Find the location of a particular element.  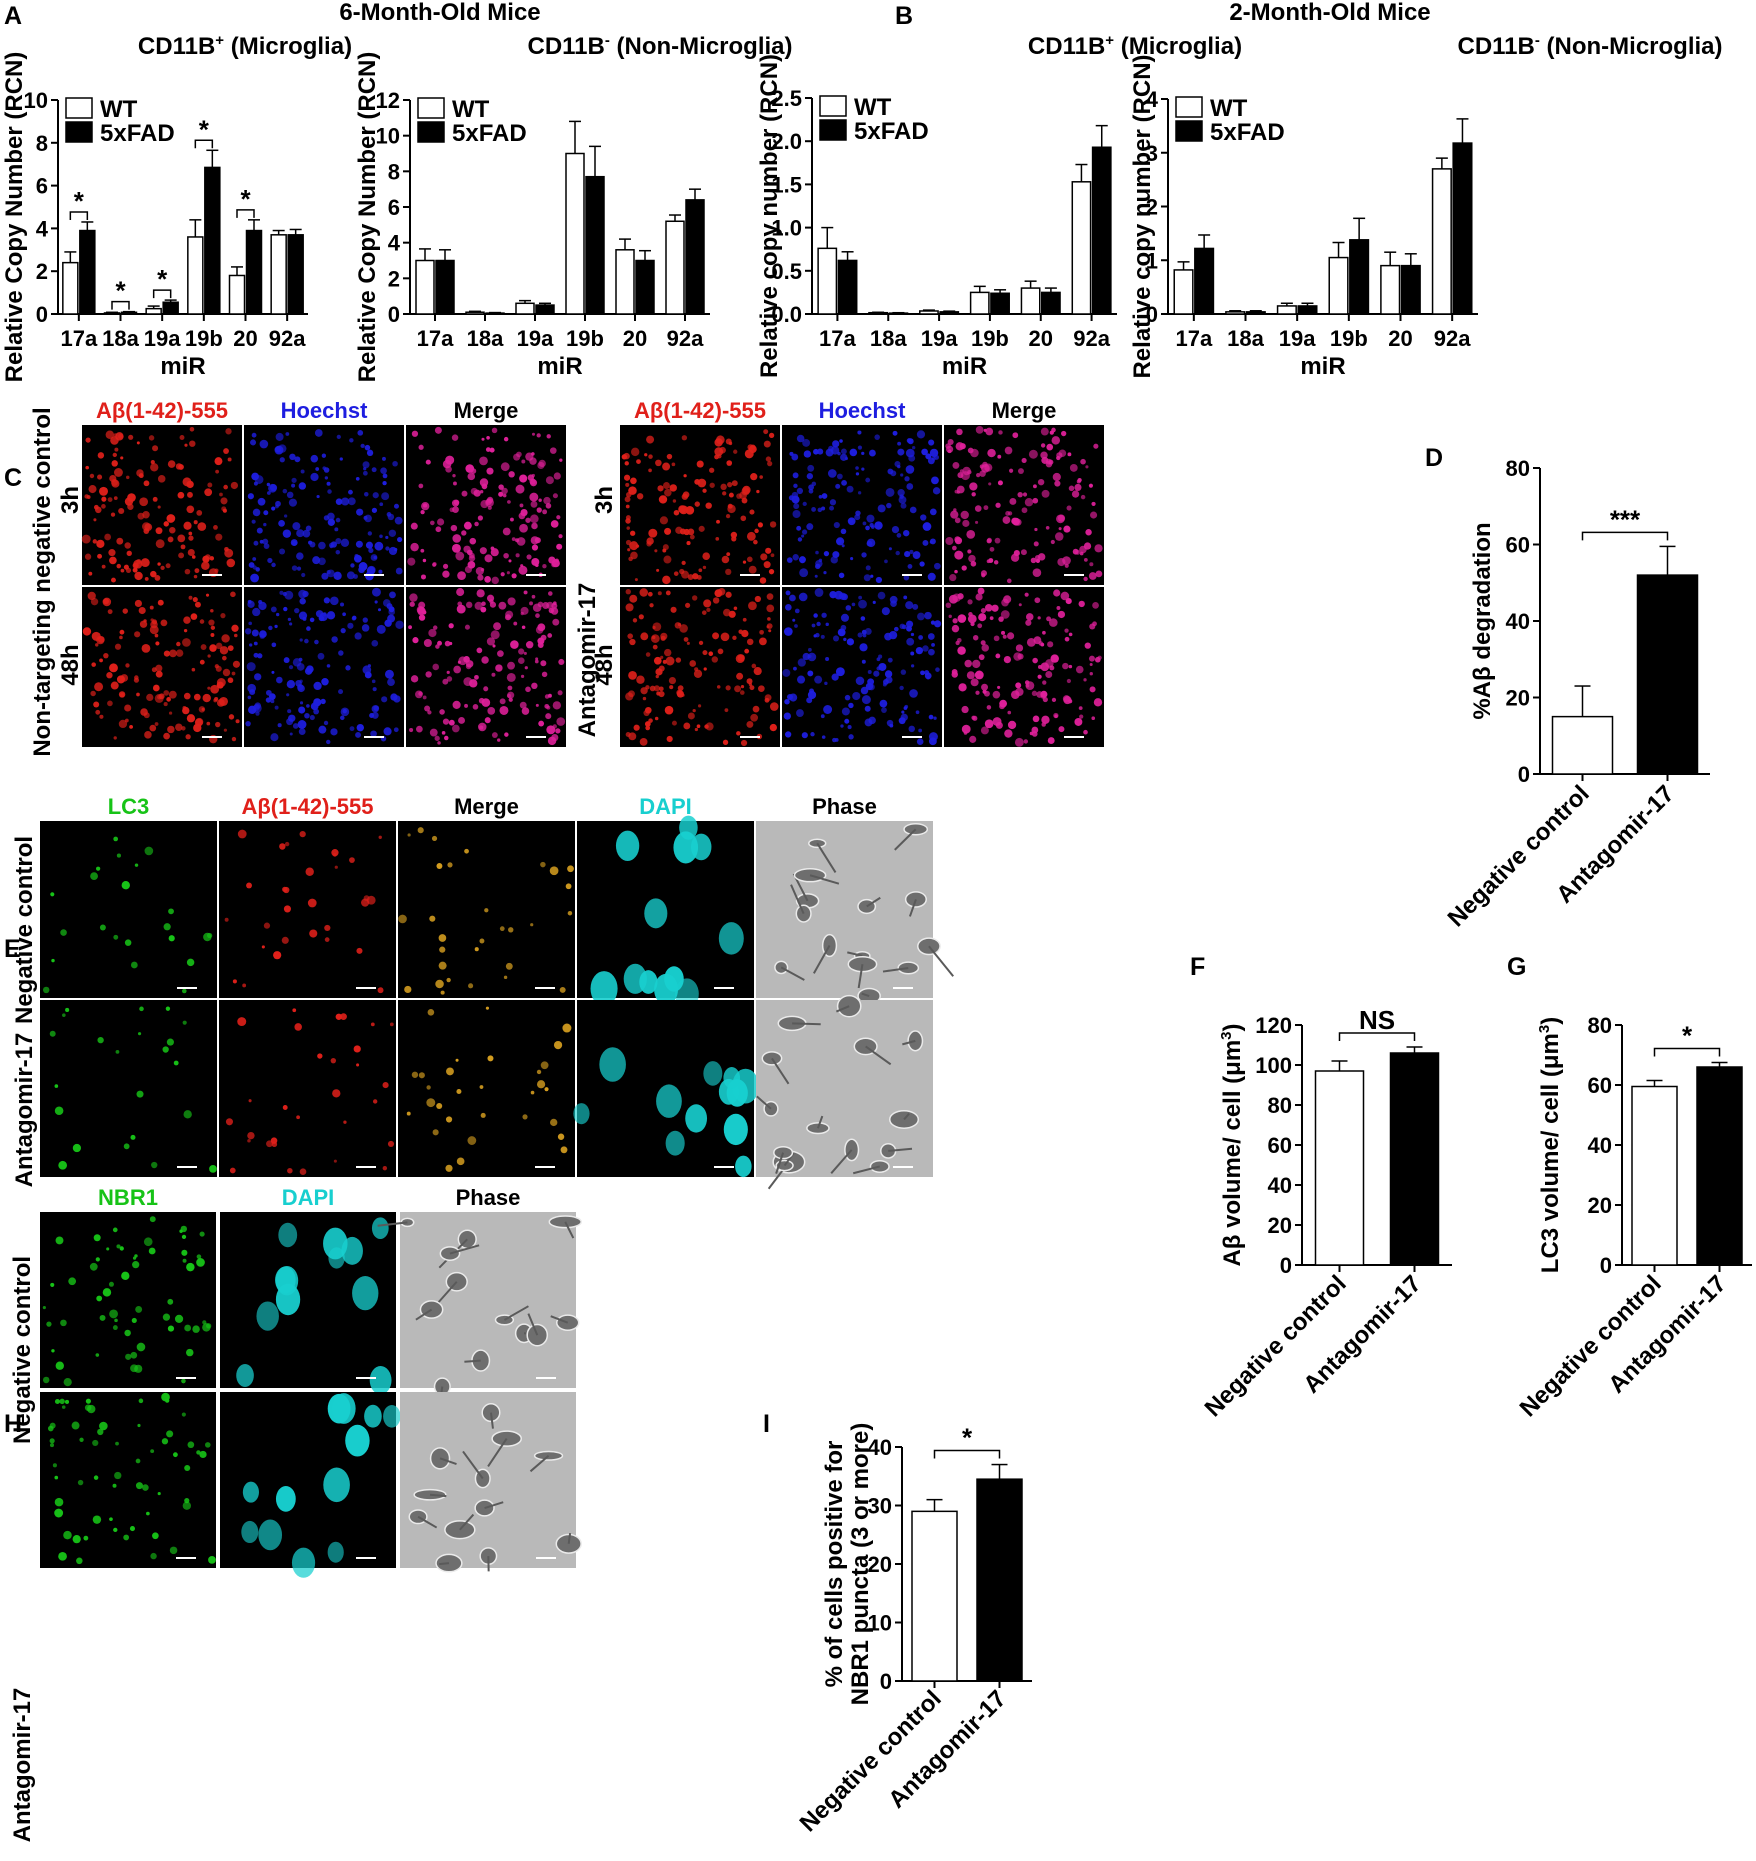

y-axis-label: Aβ volume/ cell (μm3) is located at coordinates (1232, 1144).